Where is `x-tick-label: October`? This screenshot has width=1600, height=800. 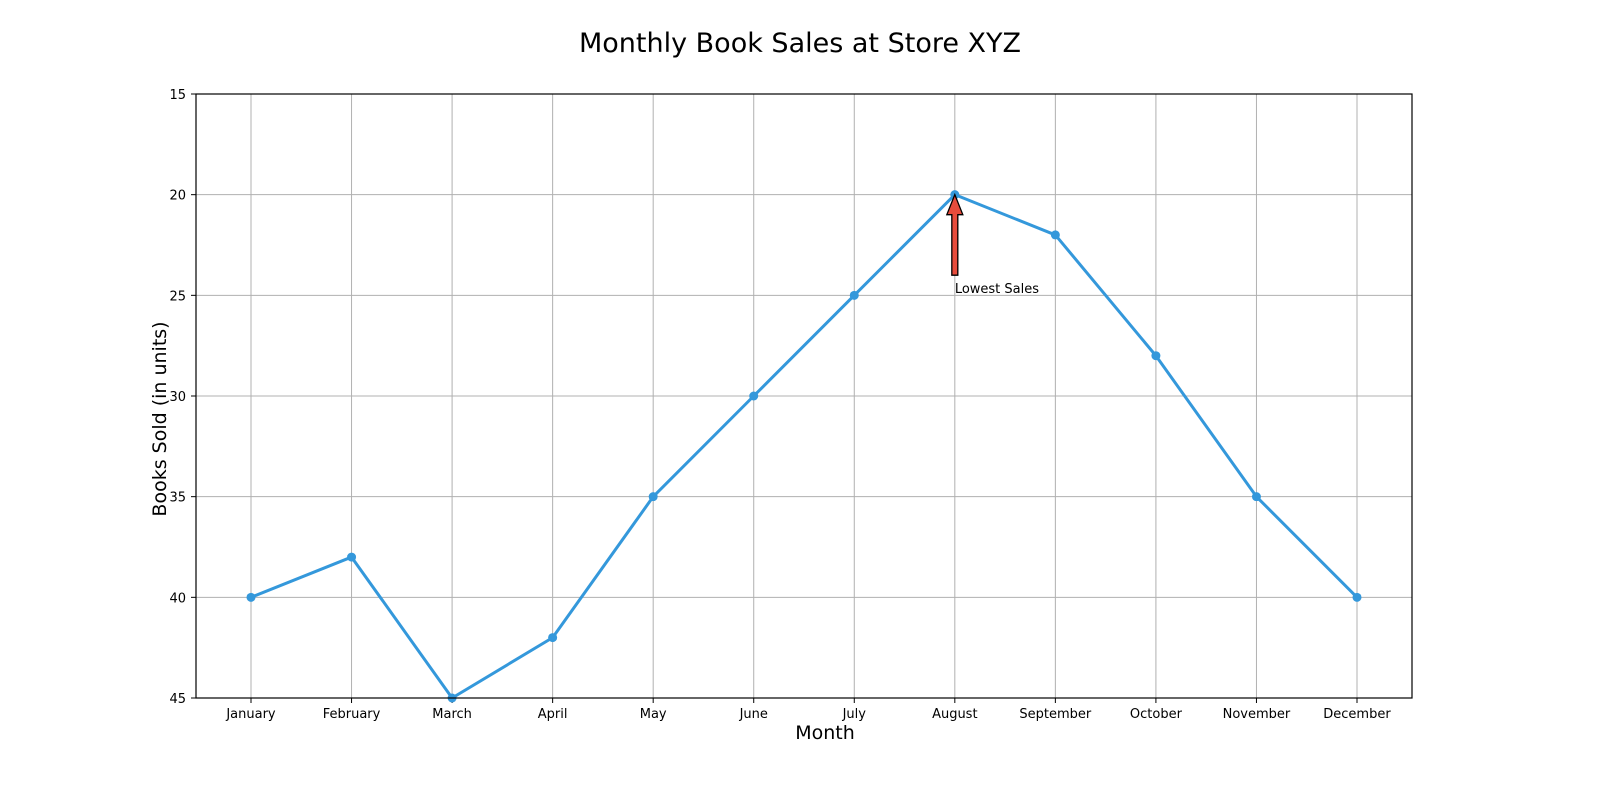 x-tick-label: October is located at coordinates (1156, 714).